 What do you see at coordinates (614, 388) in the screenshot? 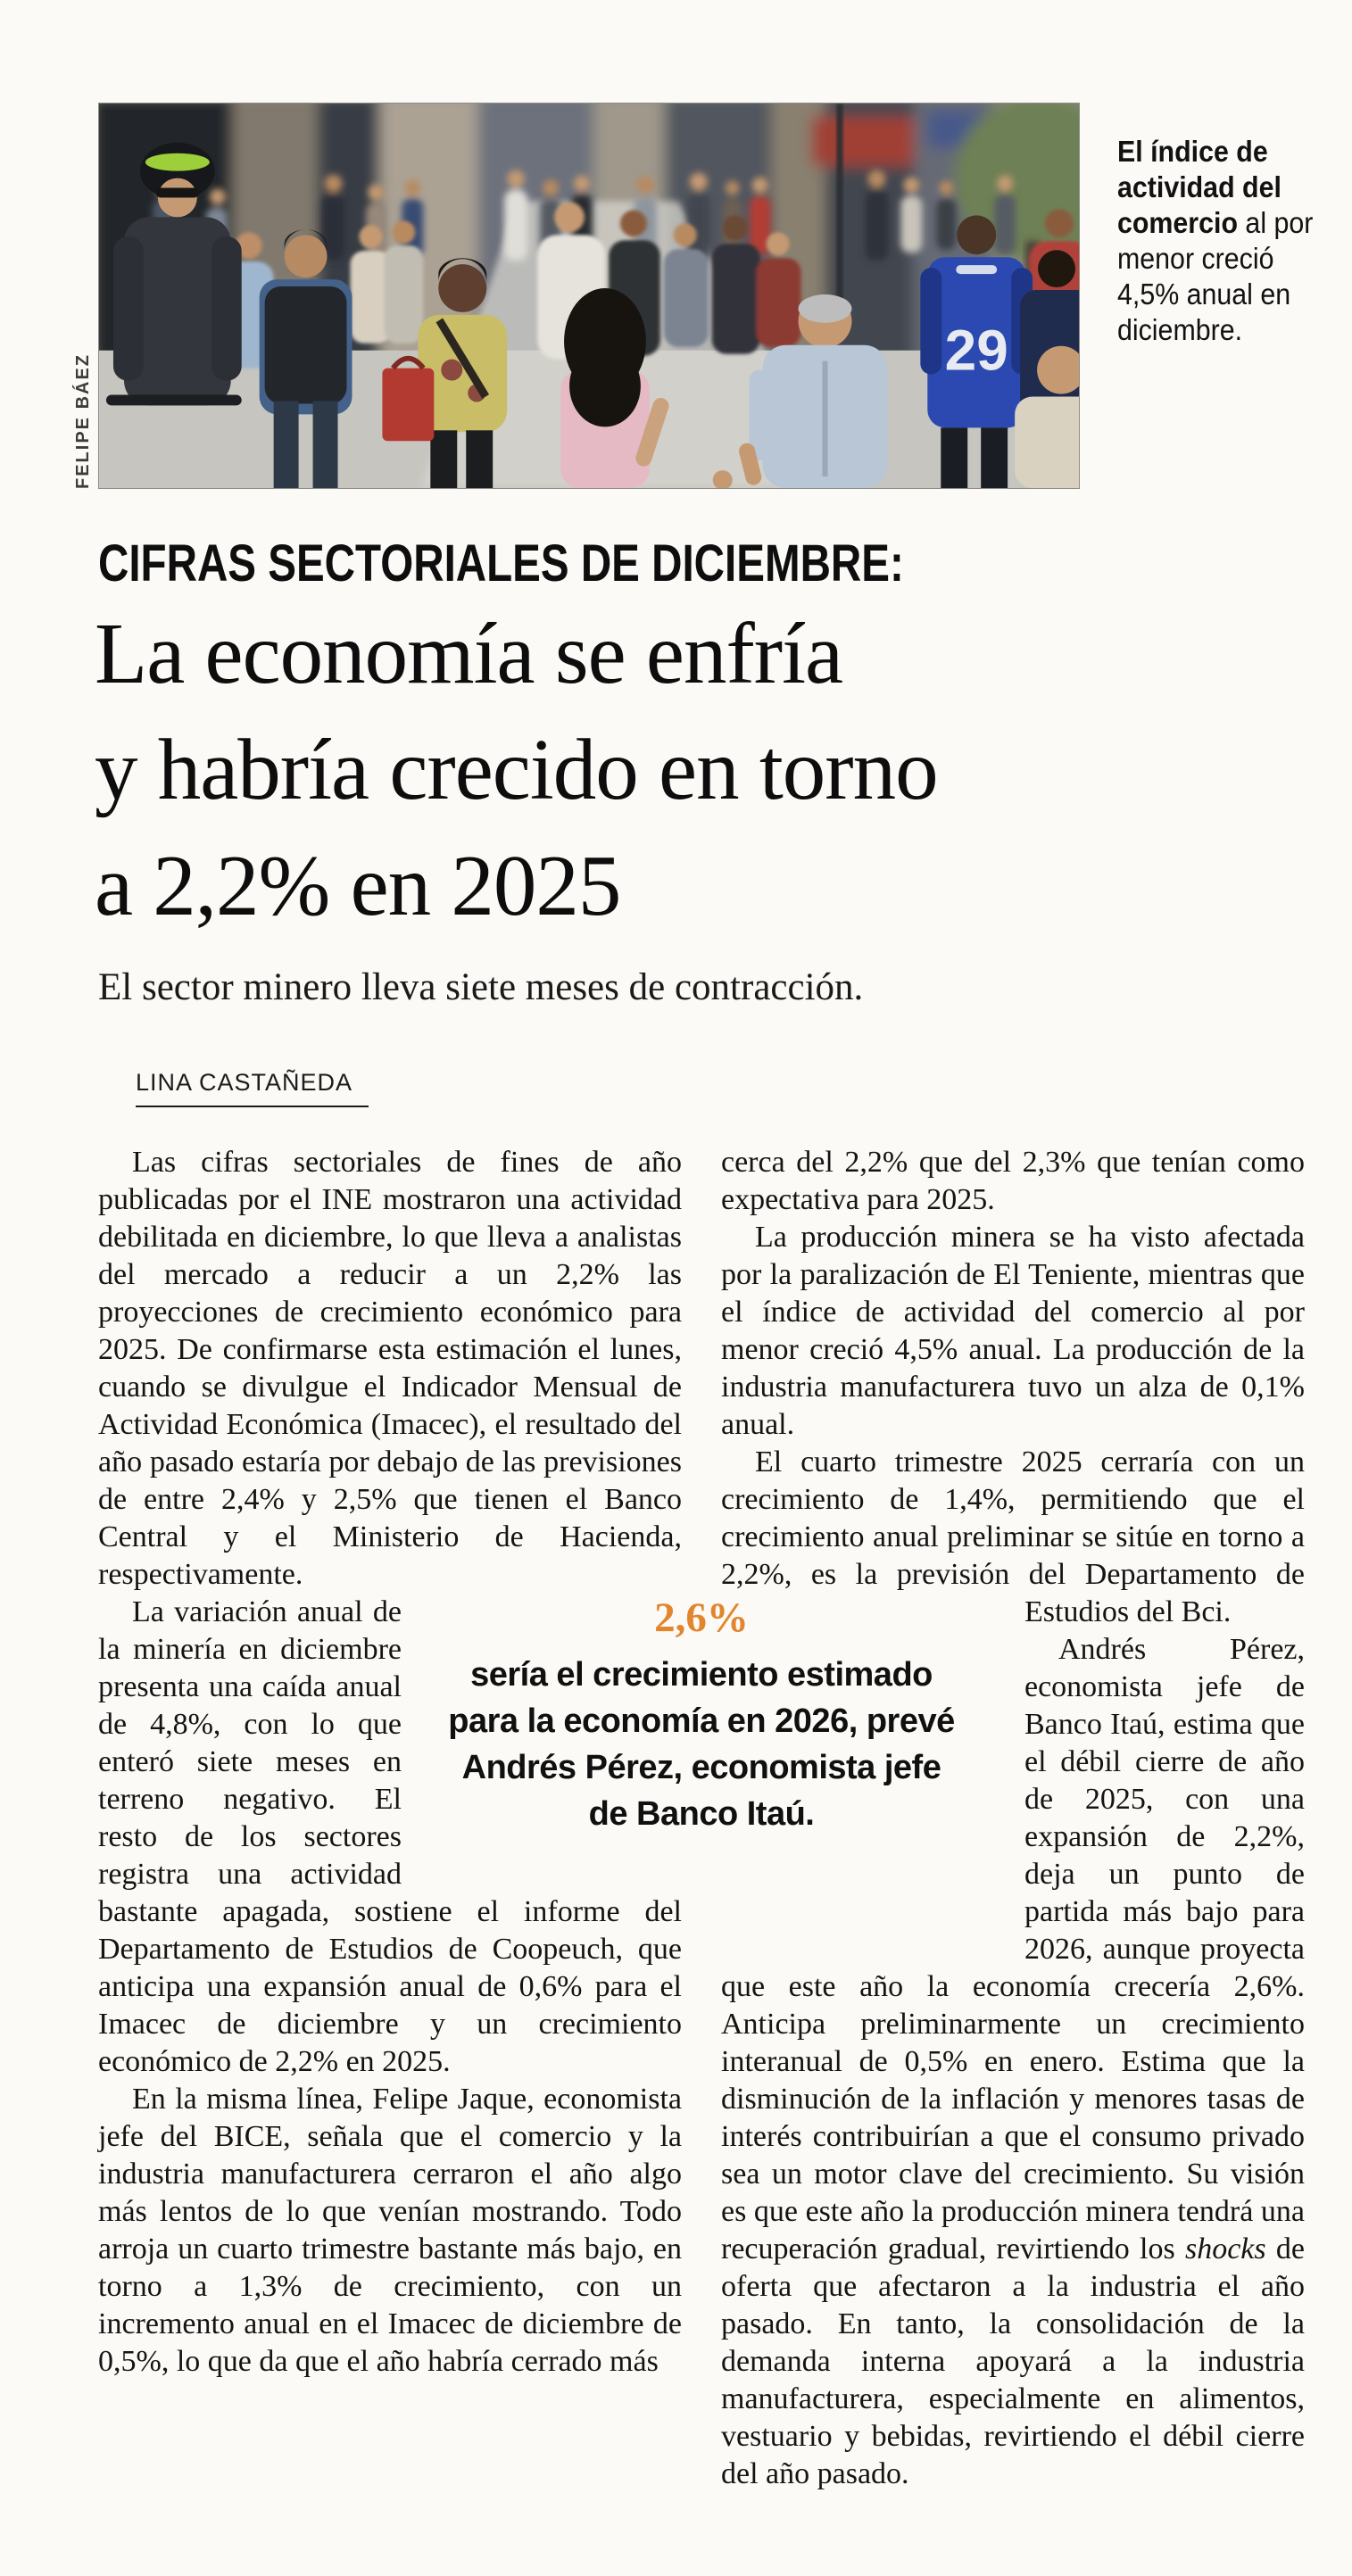
I see `girl-pink-shirt` at bounding box center [614, 388].